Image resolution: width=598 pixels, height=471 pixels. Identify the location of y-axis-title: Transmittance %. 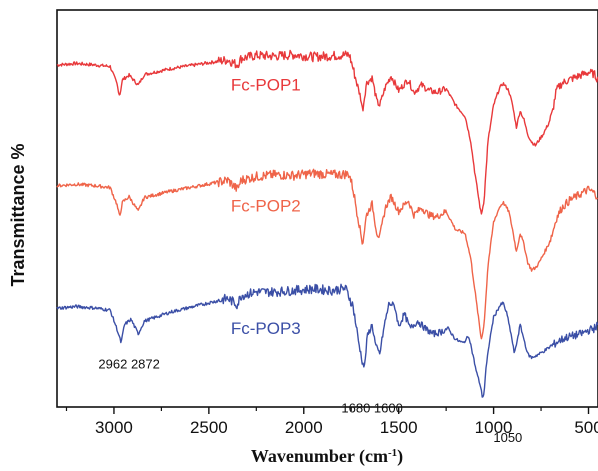
(18, 214).